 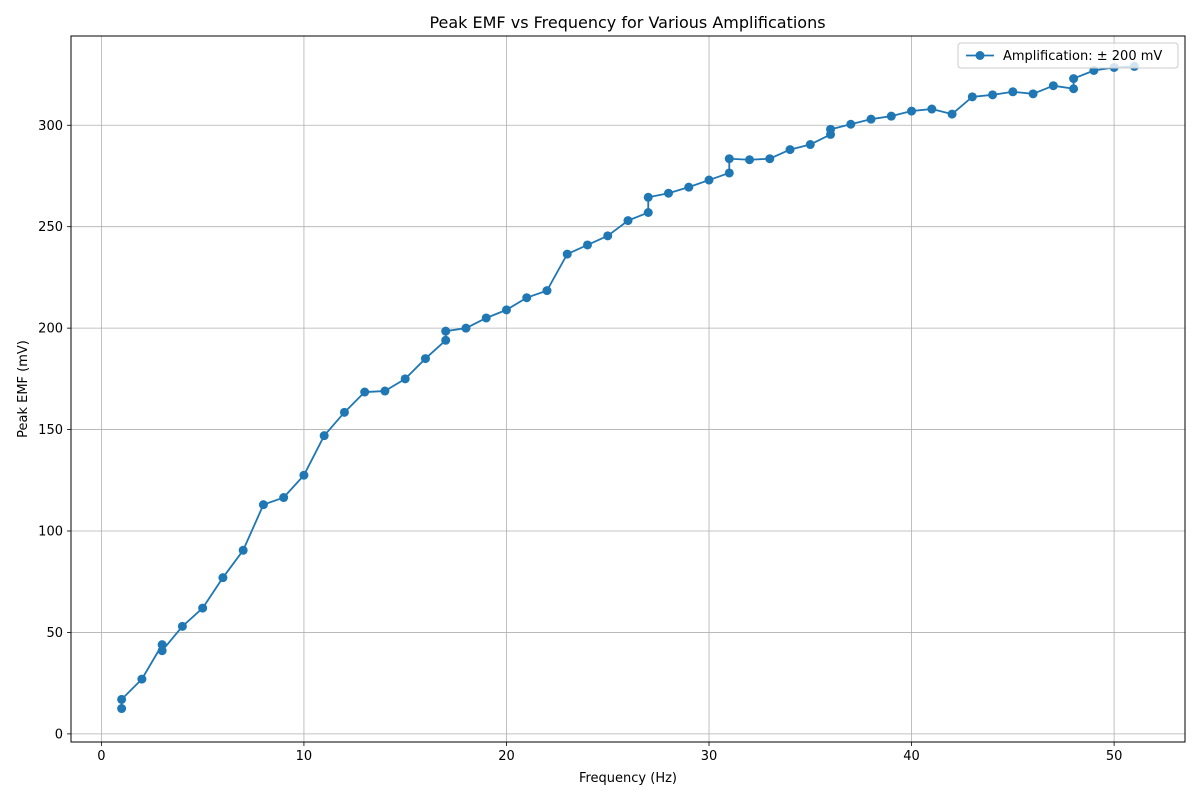 What do you see at coordinates (1082, 56) in the screenshot?
I see `legend-label: Amplification: ± 200 mV` at bounding box center [1082, 56].